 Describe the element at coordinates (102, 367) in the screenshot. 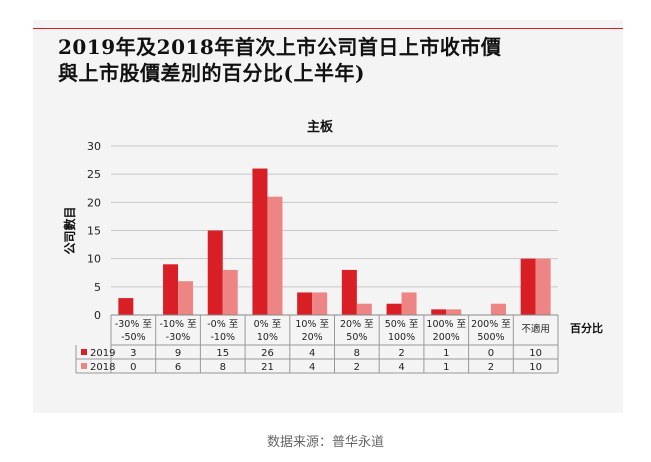

I see `legend-label-2018: 2018` at that location.